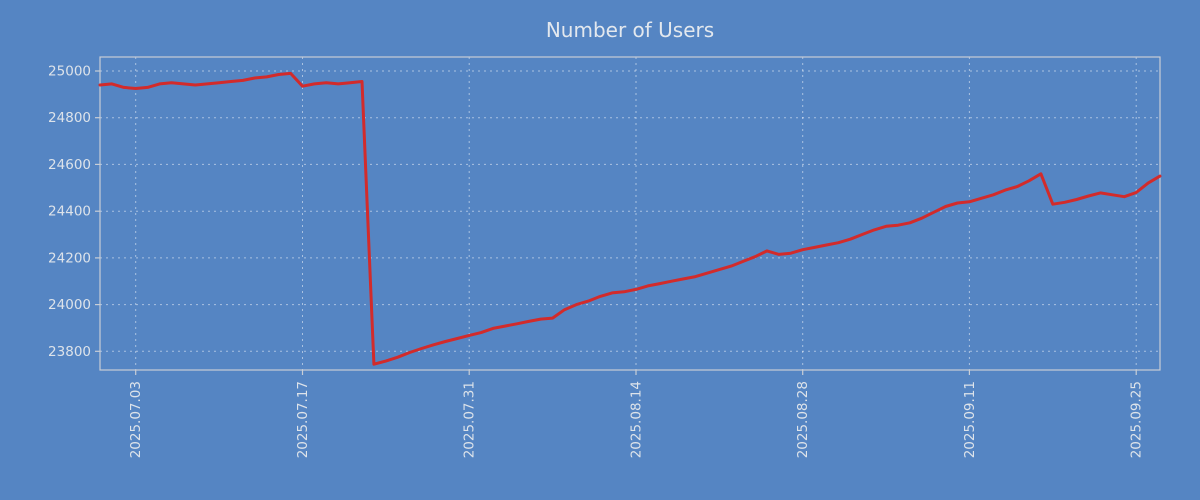 This screenshot has height=500, width=1200. Describe the element at coordinates (470, 419) in the screenshot. I see `x-tick-label: 2025.07.31` at that location.